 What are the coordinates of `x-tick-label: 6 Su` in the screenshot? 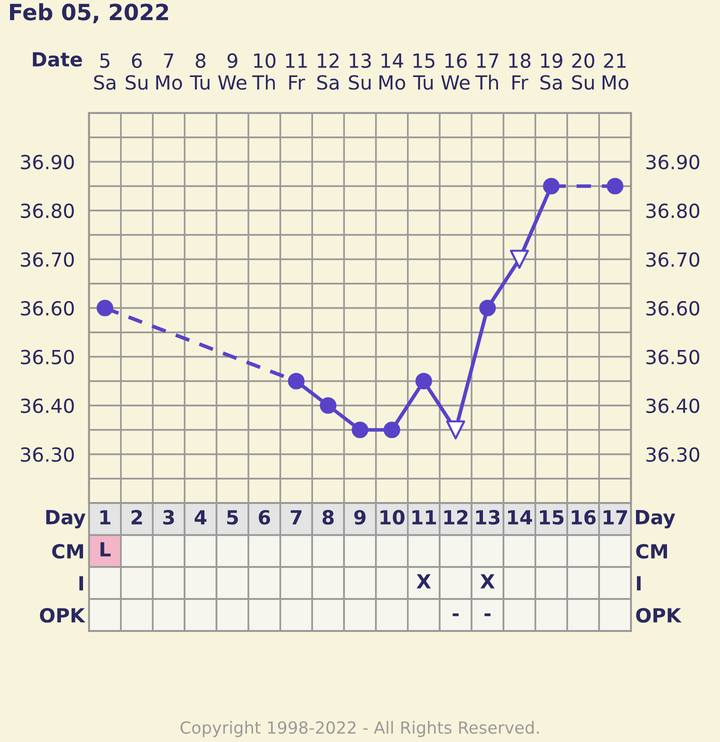 It's located at (137, 71).